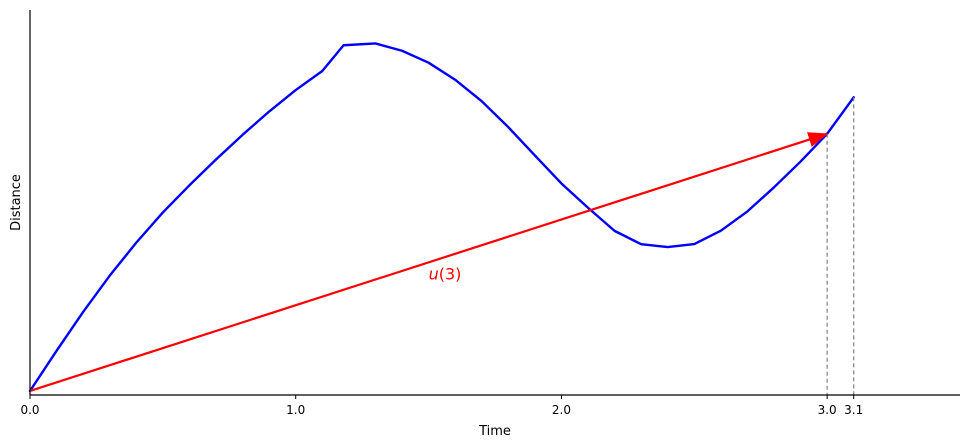 The height and width of the screenshot is (448, 969). I want to click on u3-label: u(3), so click(445, 274).